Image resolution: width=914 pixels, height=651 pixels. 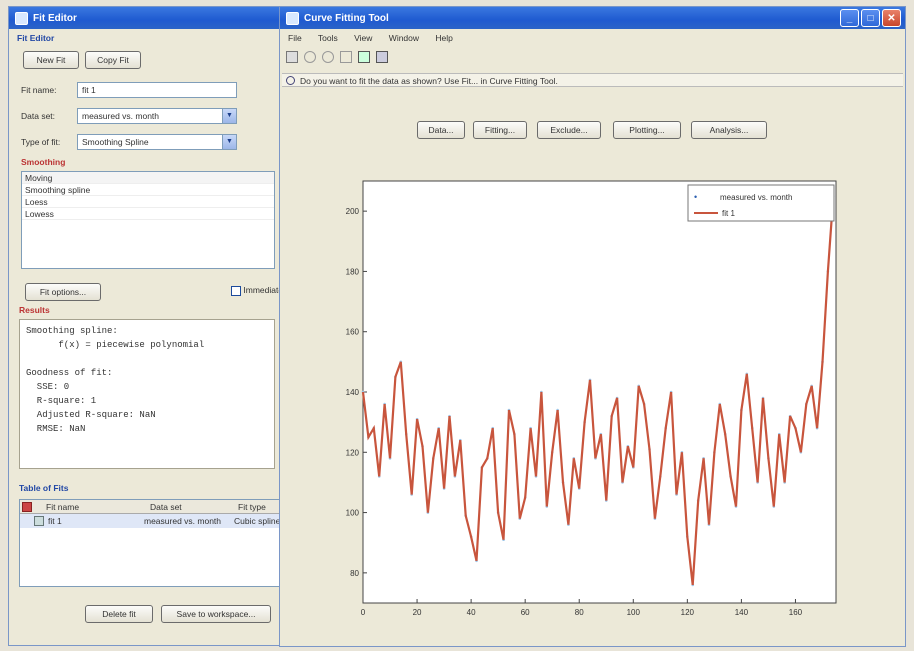 What do you see at coordinates (157, 142) in the screenshot?
I see `fit-type-select: Smoothing Spline ▼` at bounding box center [157, 142].